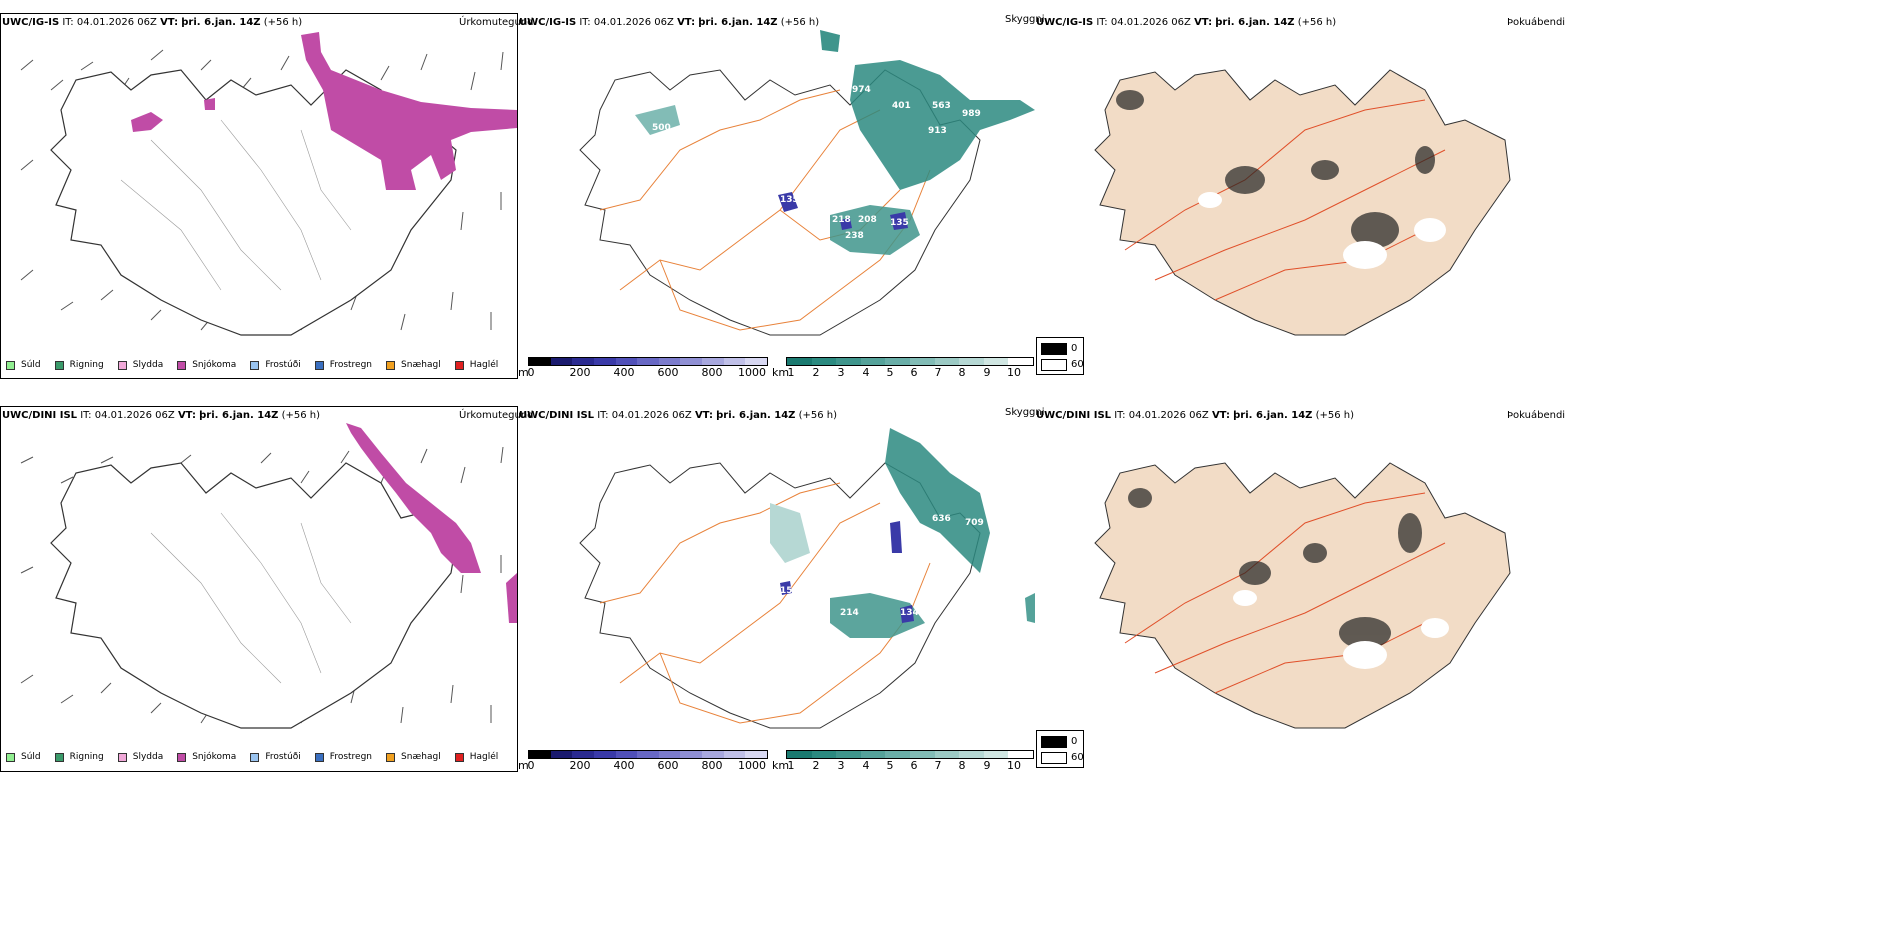  I want to click on vis-labels-2: 636 709 12 15 214 134, so click(882, 566).